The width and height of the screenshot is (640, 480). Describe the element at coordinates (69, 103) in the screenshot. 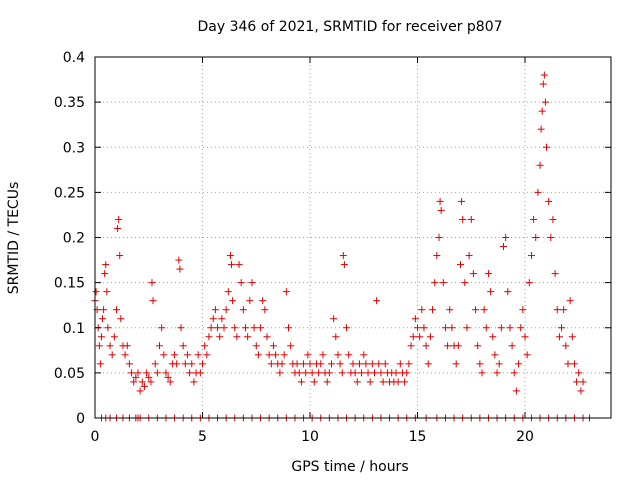

I see `y-tick-label: 0.35` at that location.